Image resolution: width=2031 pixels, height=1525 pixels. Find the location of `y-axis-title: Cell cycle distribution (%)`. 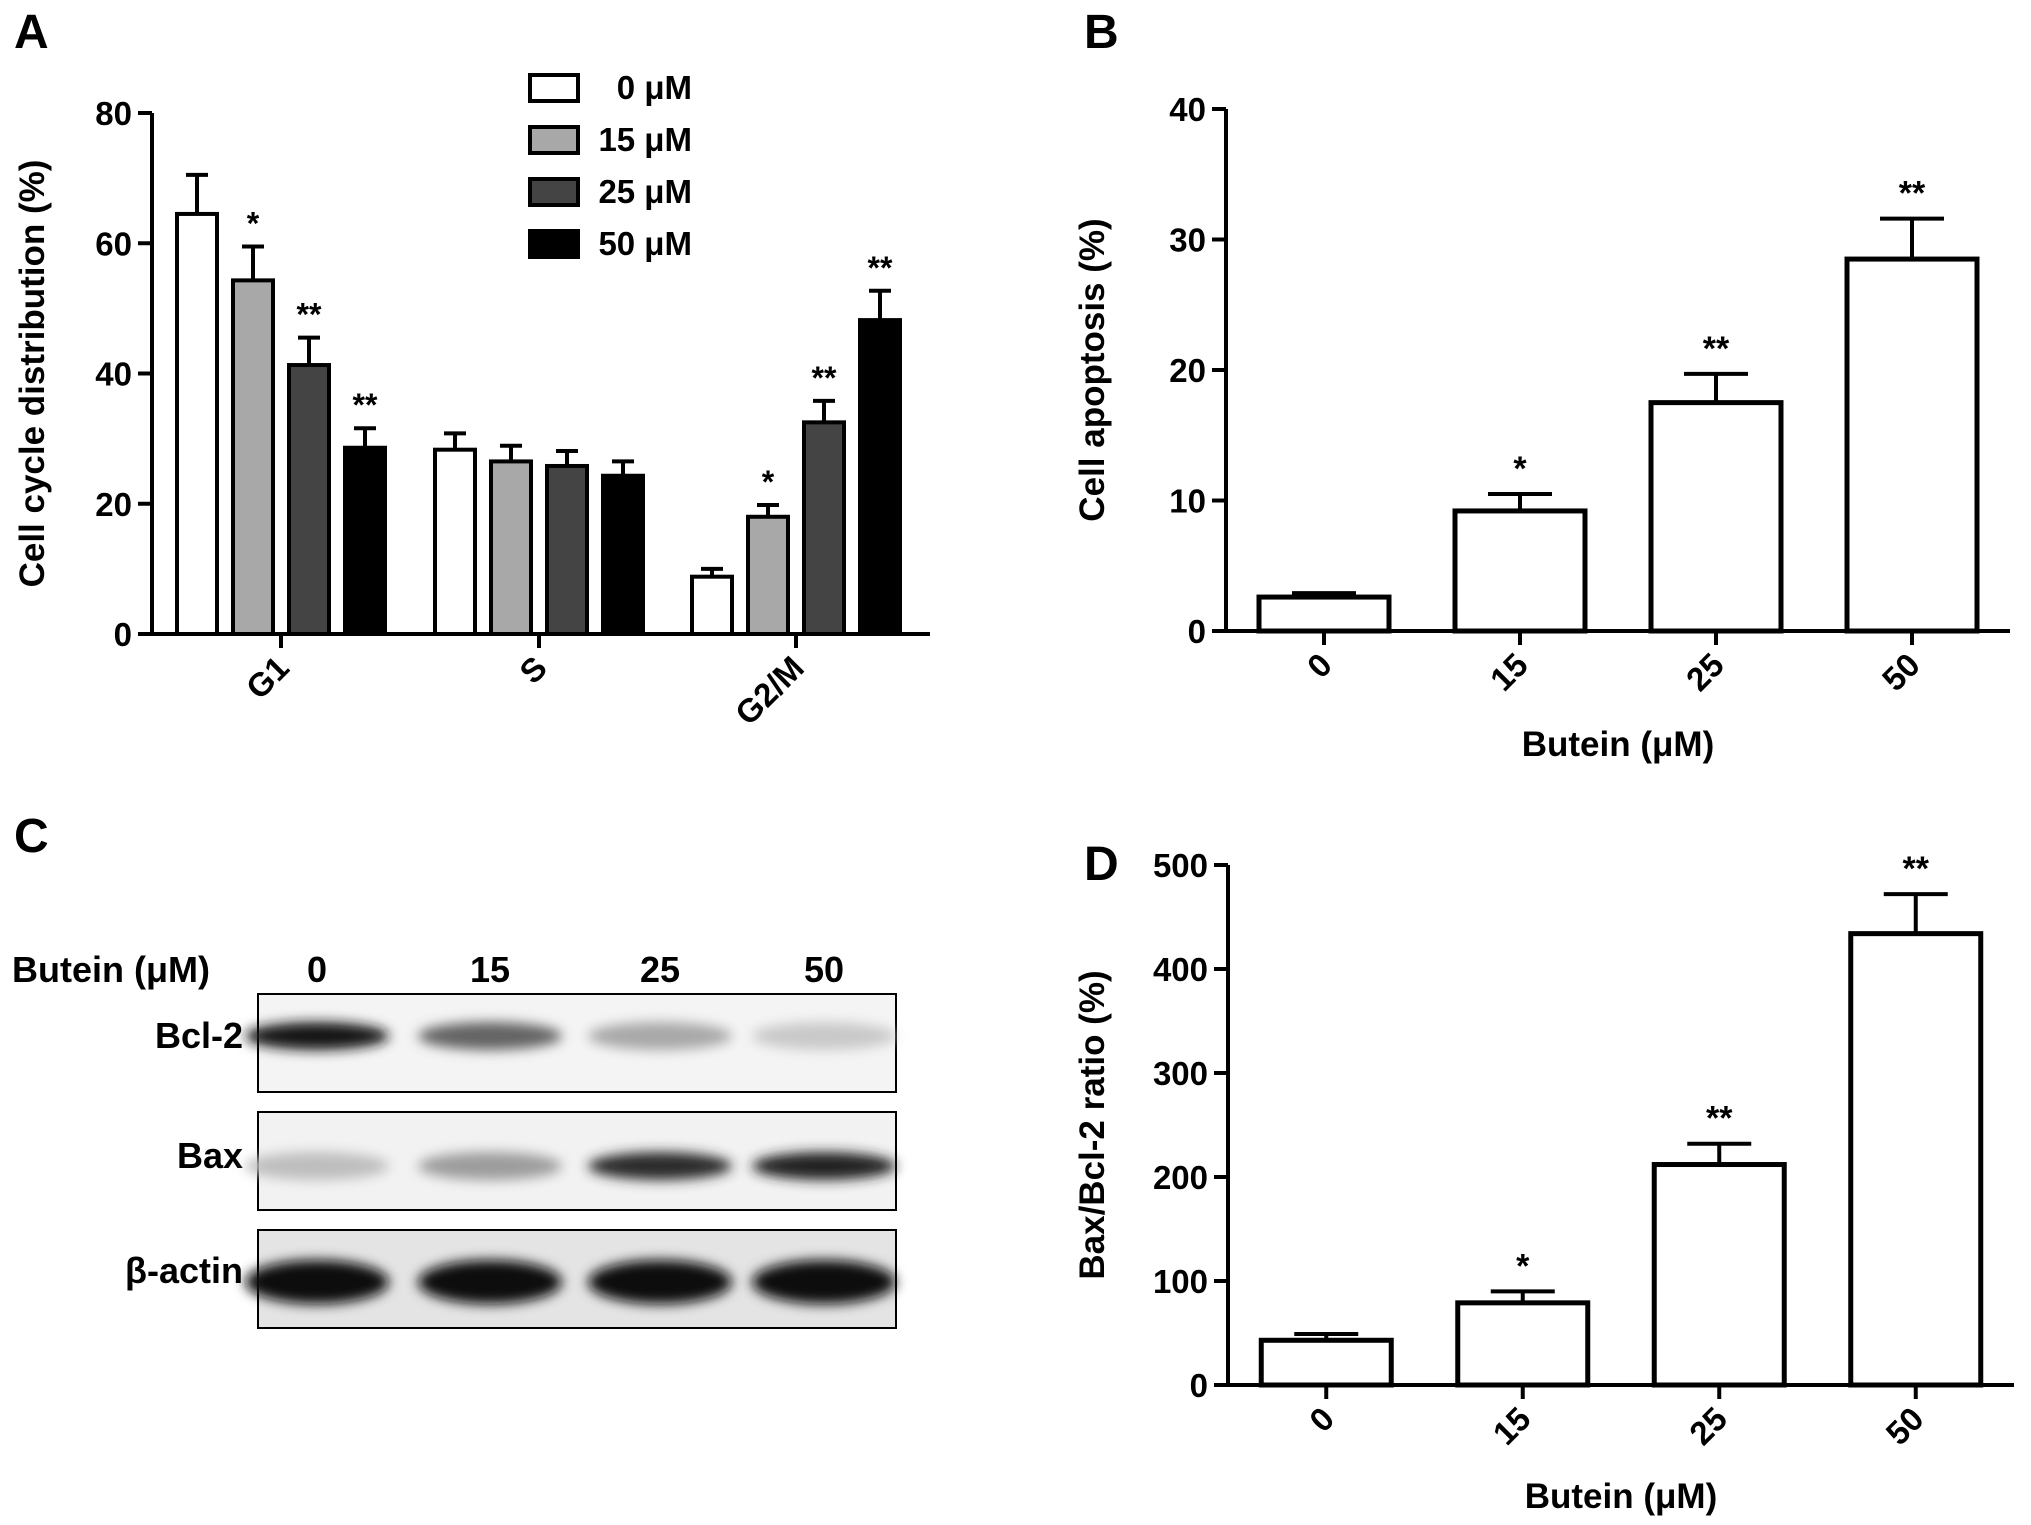

y-axis-title: Cell cycle distribution (%) is located at coordinates (32, 374).